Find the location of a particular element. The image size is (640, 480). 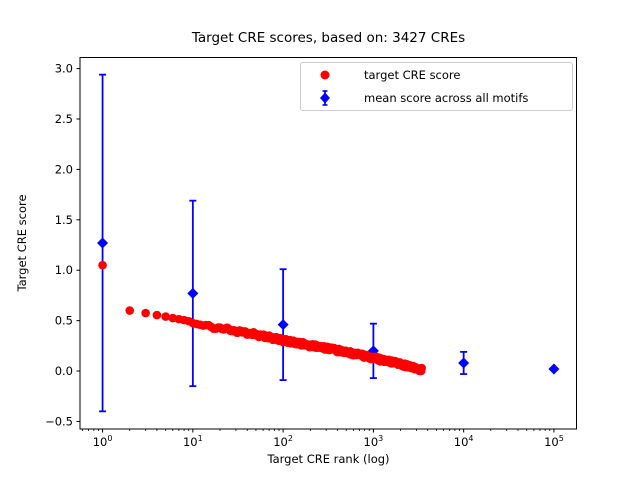

x-tick-label: 10⁰ is located at coordinates (103, 441).